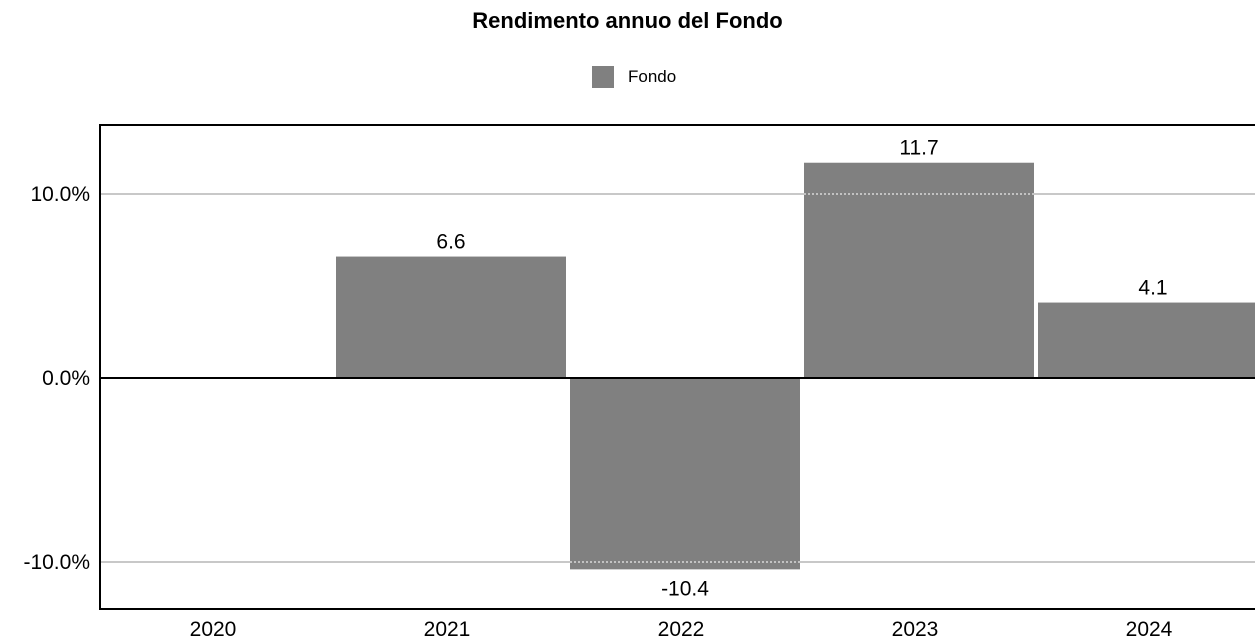 The width and height of the screenshot is (1255, 639). What do you see at coordinates (56, 562) in the screenshot?
I see `y-tick-label: -10.0%` at bounding box center [56, 562].